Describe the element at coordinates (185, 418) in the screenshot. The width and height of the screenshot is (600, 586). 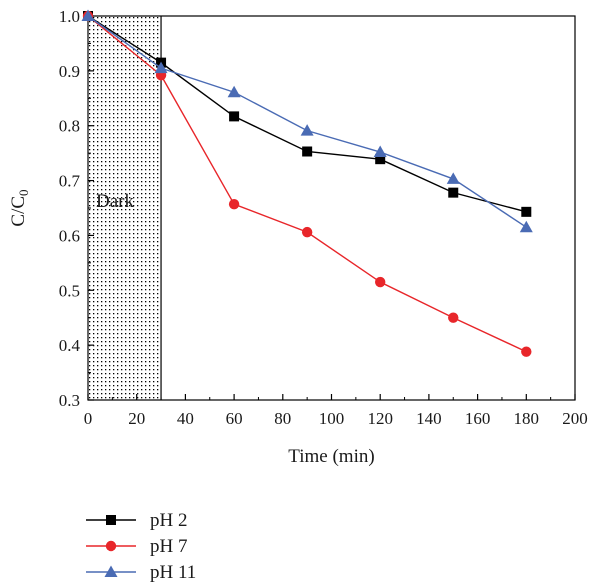
I see `x-tick-label: 40` at that location.